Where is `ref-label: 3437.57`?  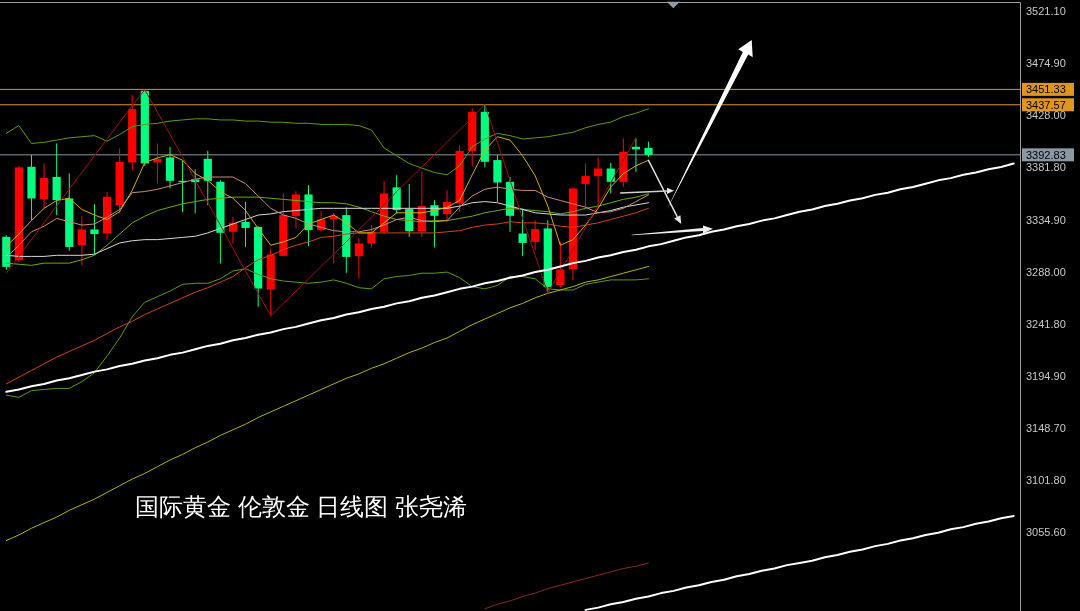 ref-label: 3437.57 is located at coordinates (1048, 105).